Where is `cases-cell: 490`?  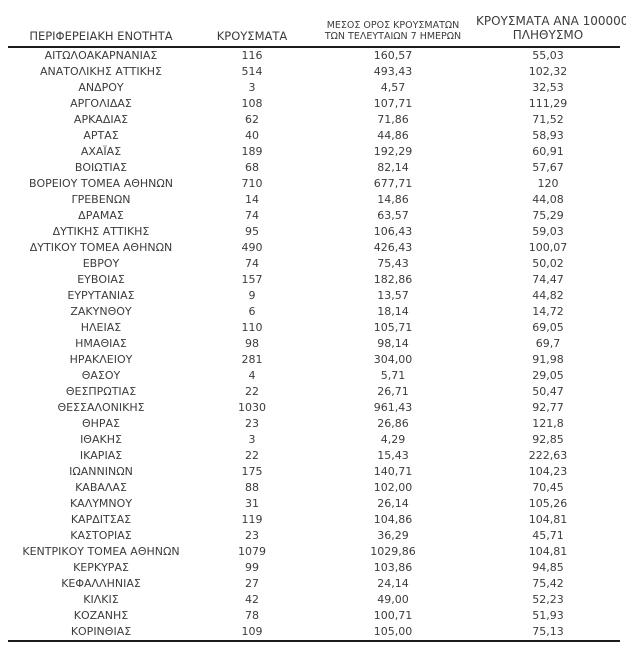 cases-cell: 490 is located at coordinates (252, 247).